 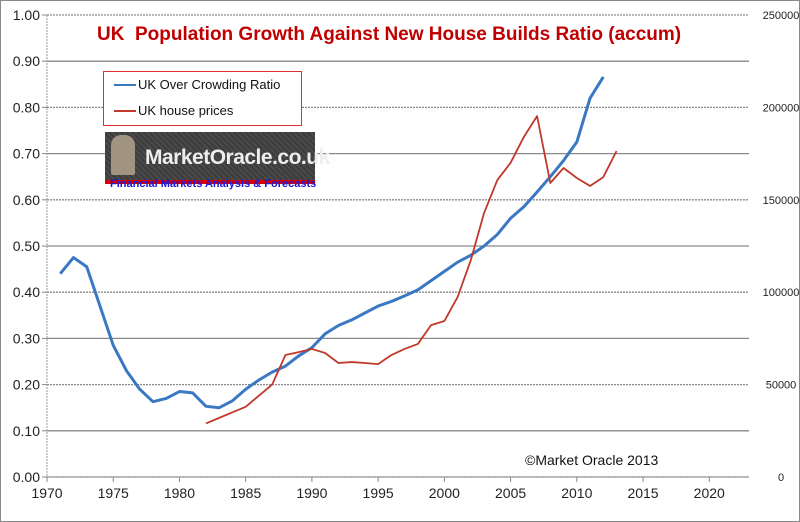 What do you see at coordinates (186, 110) in the screenshot?
I see `legend-label: UK house prices` at bounding box center [186, 110].